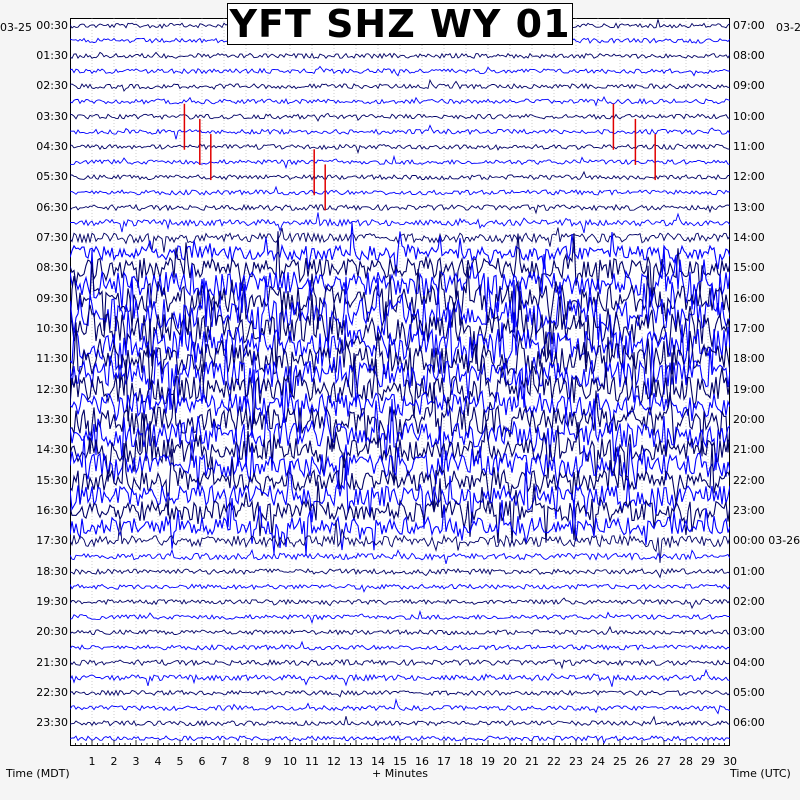 This screenshot has width=800, height=800. What do you see at coordinates (52, 116) in the screenshot?
I see `left-time-label: 03:30` at bounding box center [52, 116].